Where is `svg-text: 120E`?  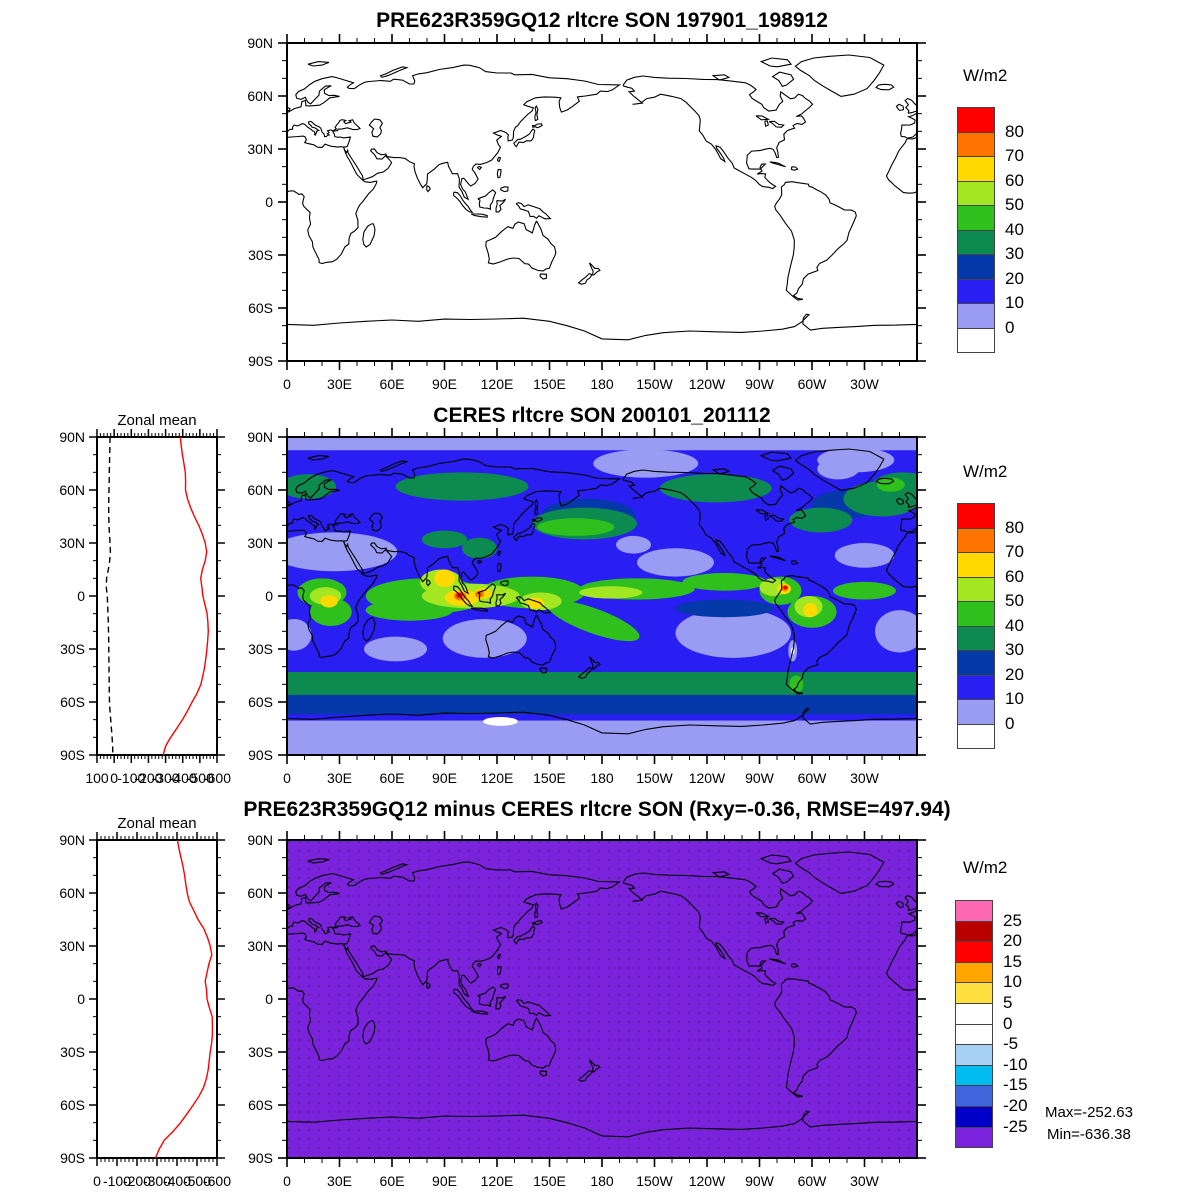
svg-text: 120E is located at coordinates (497, 384).